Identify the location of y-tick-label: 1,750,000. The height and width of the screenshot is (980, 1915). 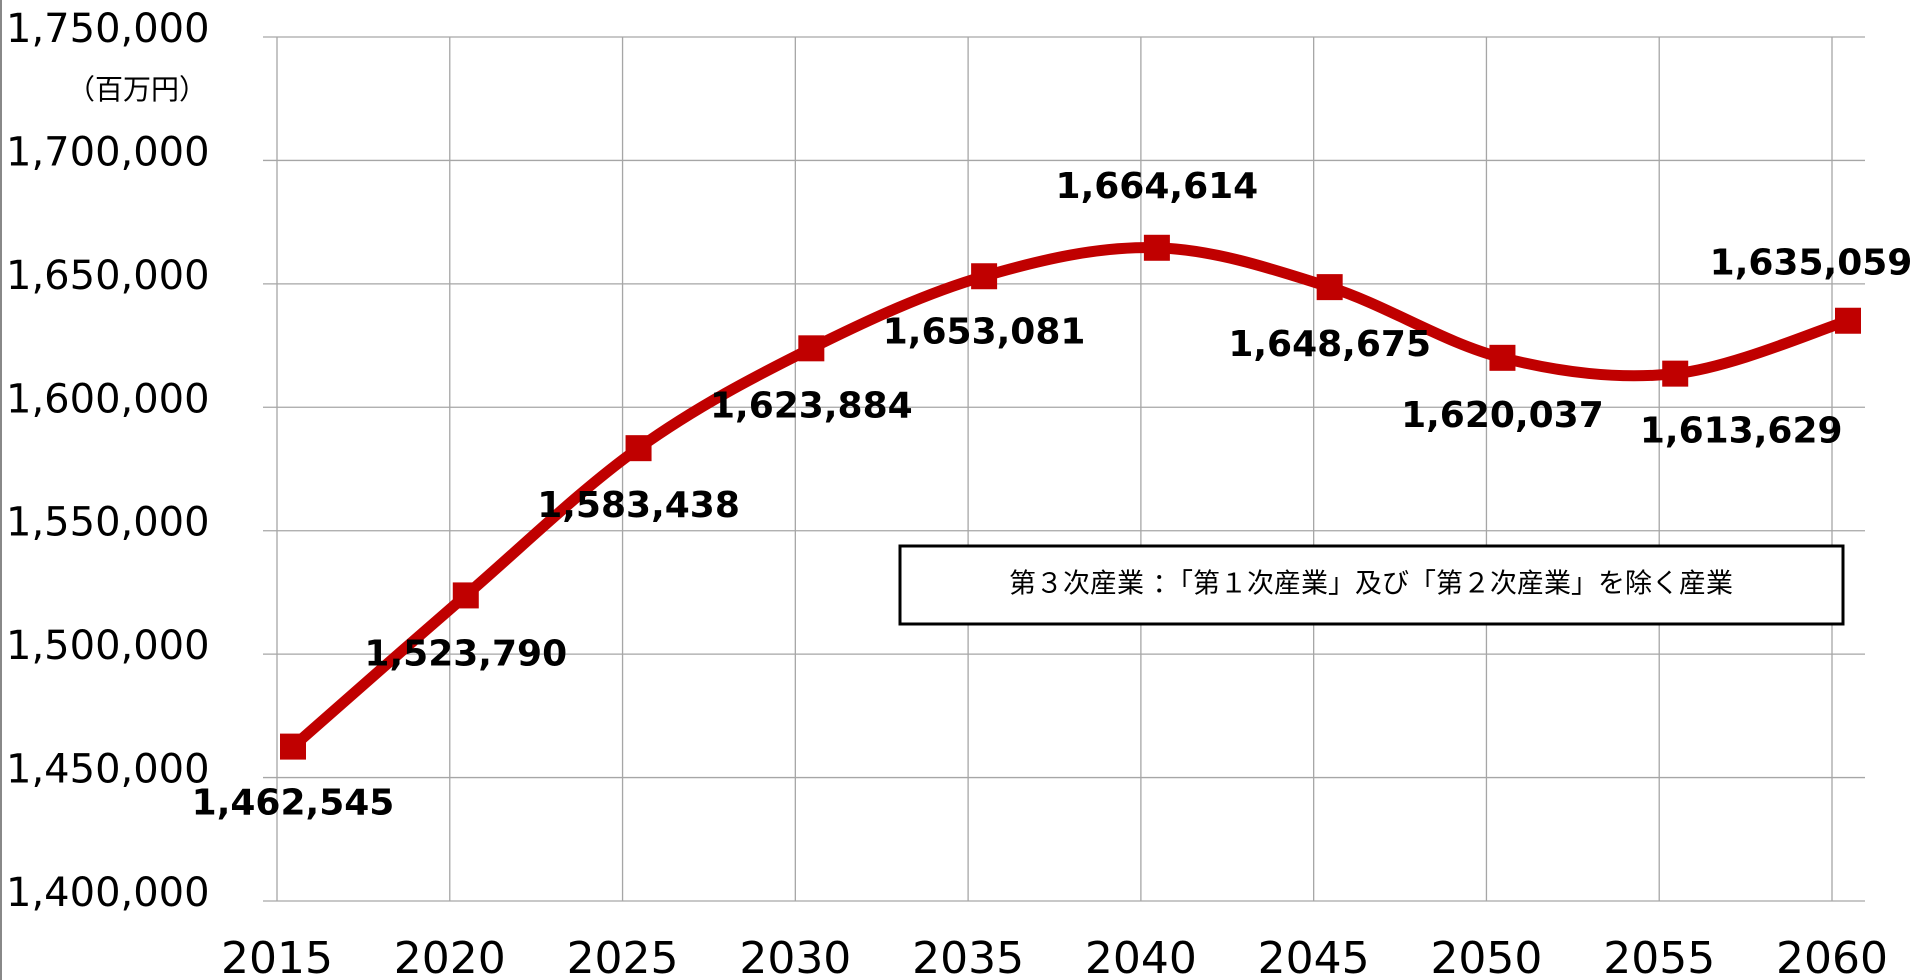
(108, 29).